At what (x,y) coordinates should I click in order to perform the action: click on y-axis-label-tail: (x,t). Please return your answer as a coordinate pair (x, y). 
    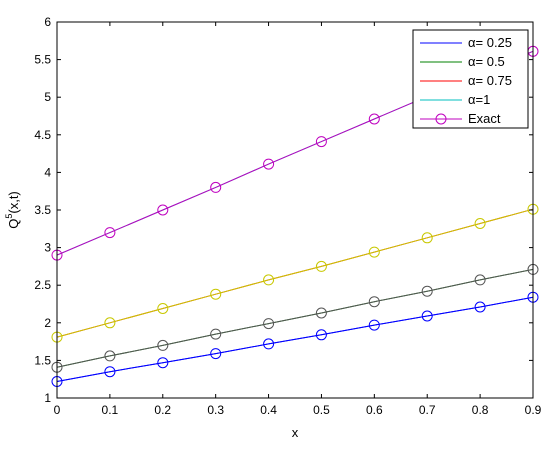
    Looking at the image, I should click on (13, 202).